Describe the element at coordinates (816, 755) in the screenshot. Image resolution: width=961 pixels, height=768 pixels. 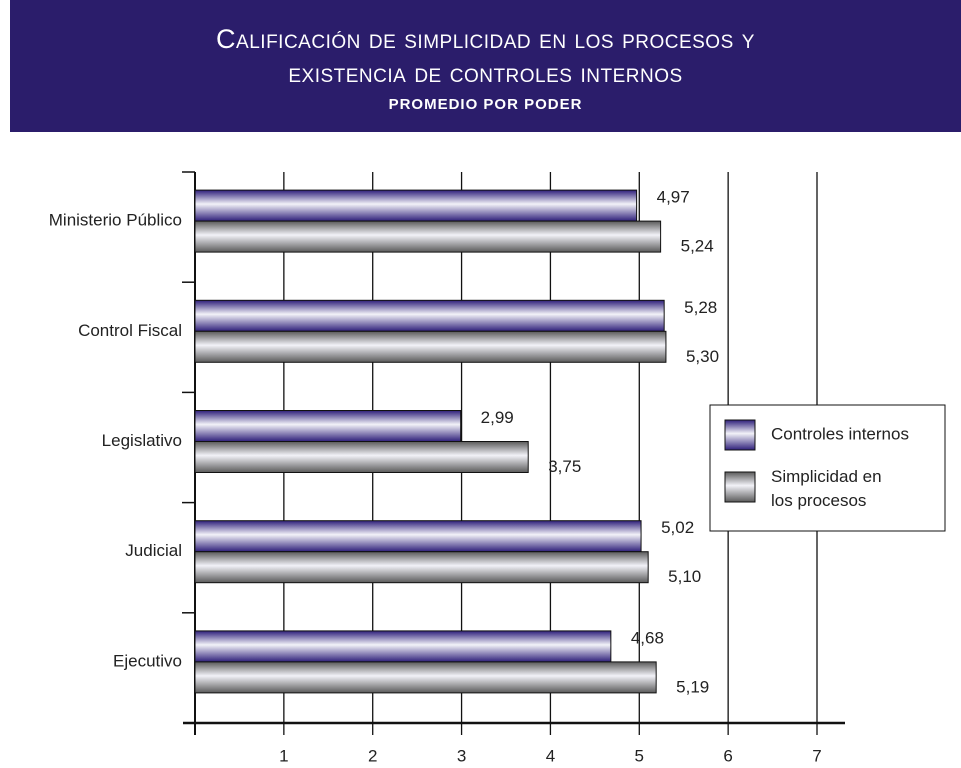
I see `x-tick-label: 7` at that location.